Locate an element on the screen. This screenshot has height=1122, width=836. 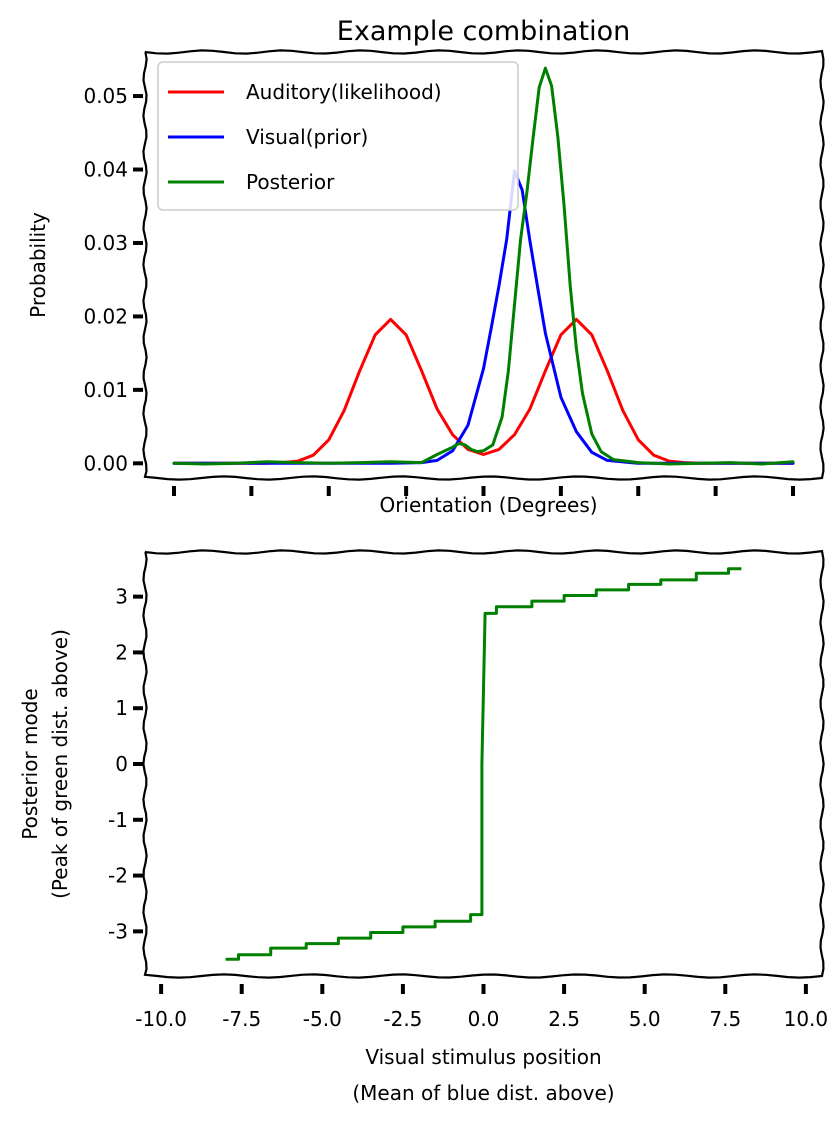
legend-label-1: Visual(prior) is located at coordinates (307, 137).